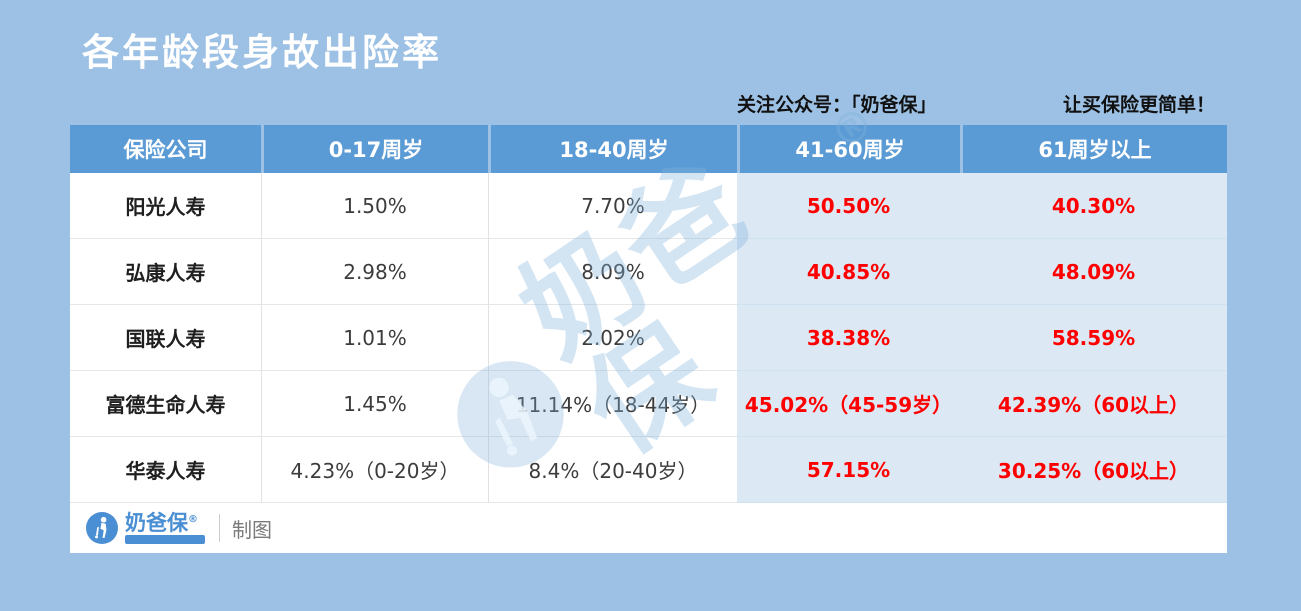 The image size is (1301, 611). What do you see at coordinates (165, 272) in the screenshot?
I see `company-name: 弘康人寿` at bounding box center [165, 272].